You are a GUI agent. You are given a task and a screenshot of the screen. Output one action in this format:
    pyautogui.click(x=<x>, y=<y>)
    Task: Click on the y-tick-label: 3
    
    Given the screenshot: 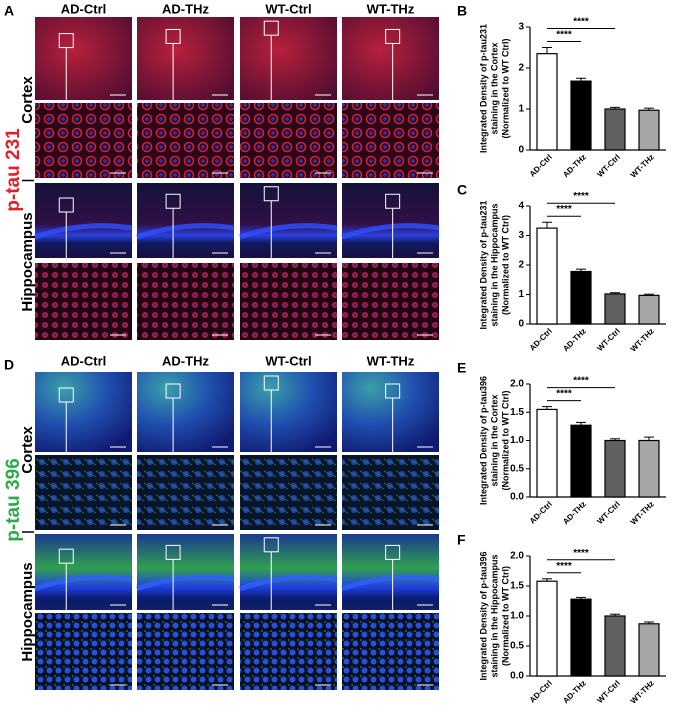 What is the action you would take?
    pyautogui.click(x=521, y=235)
    